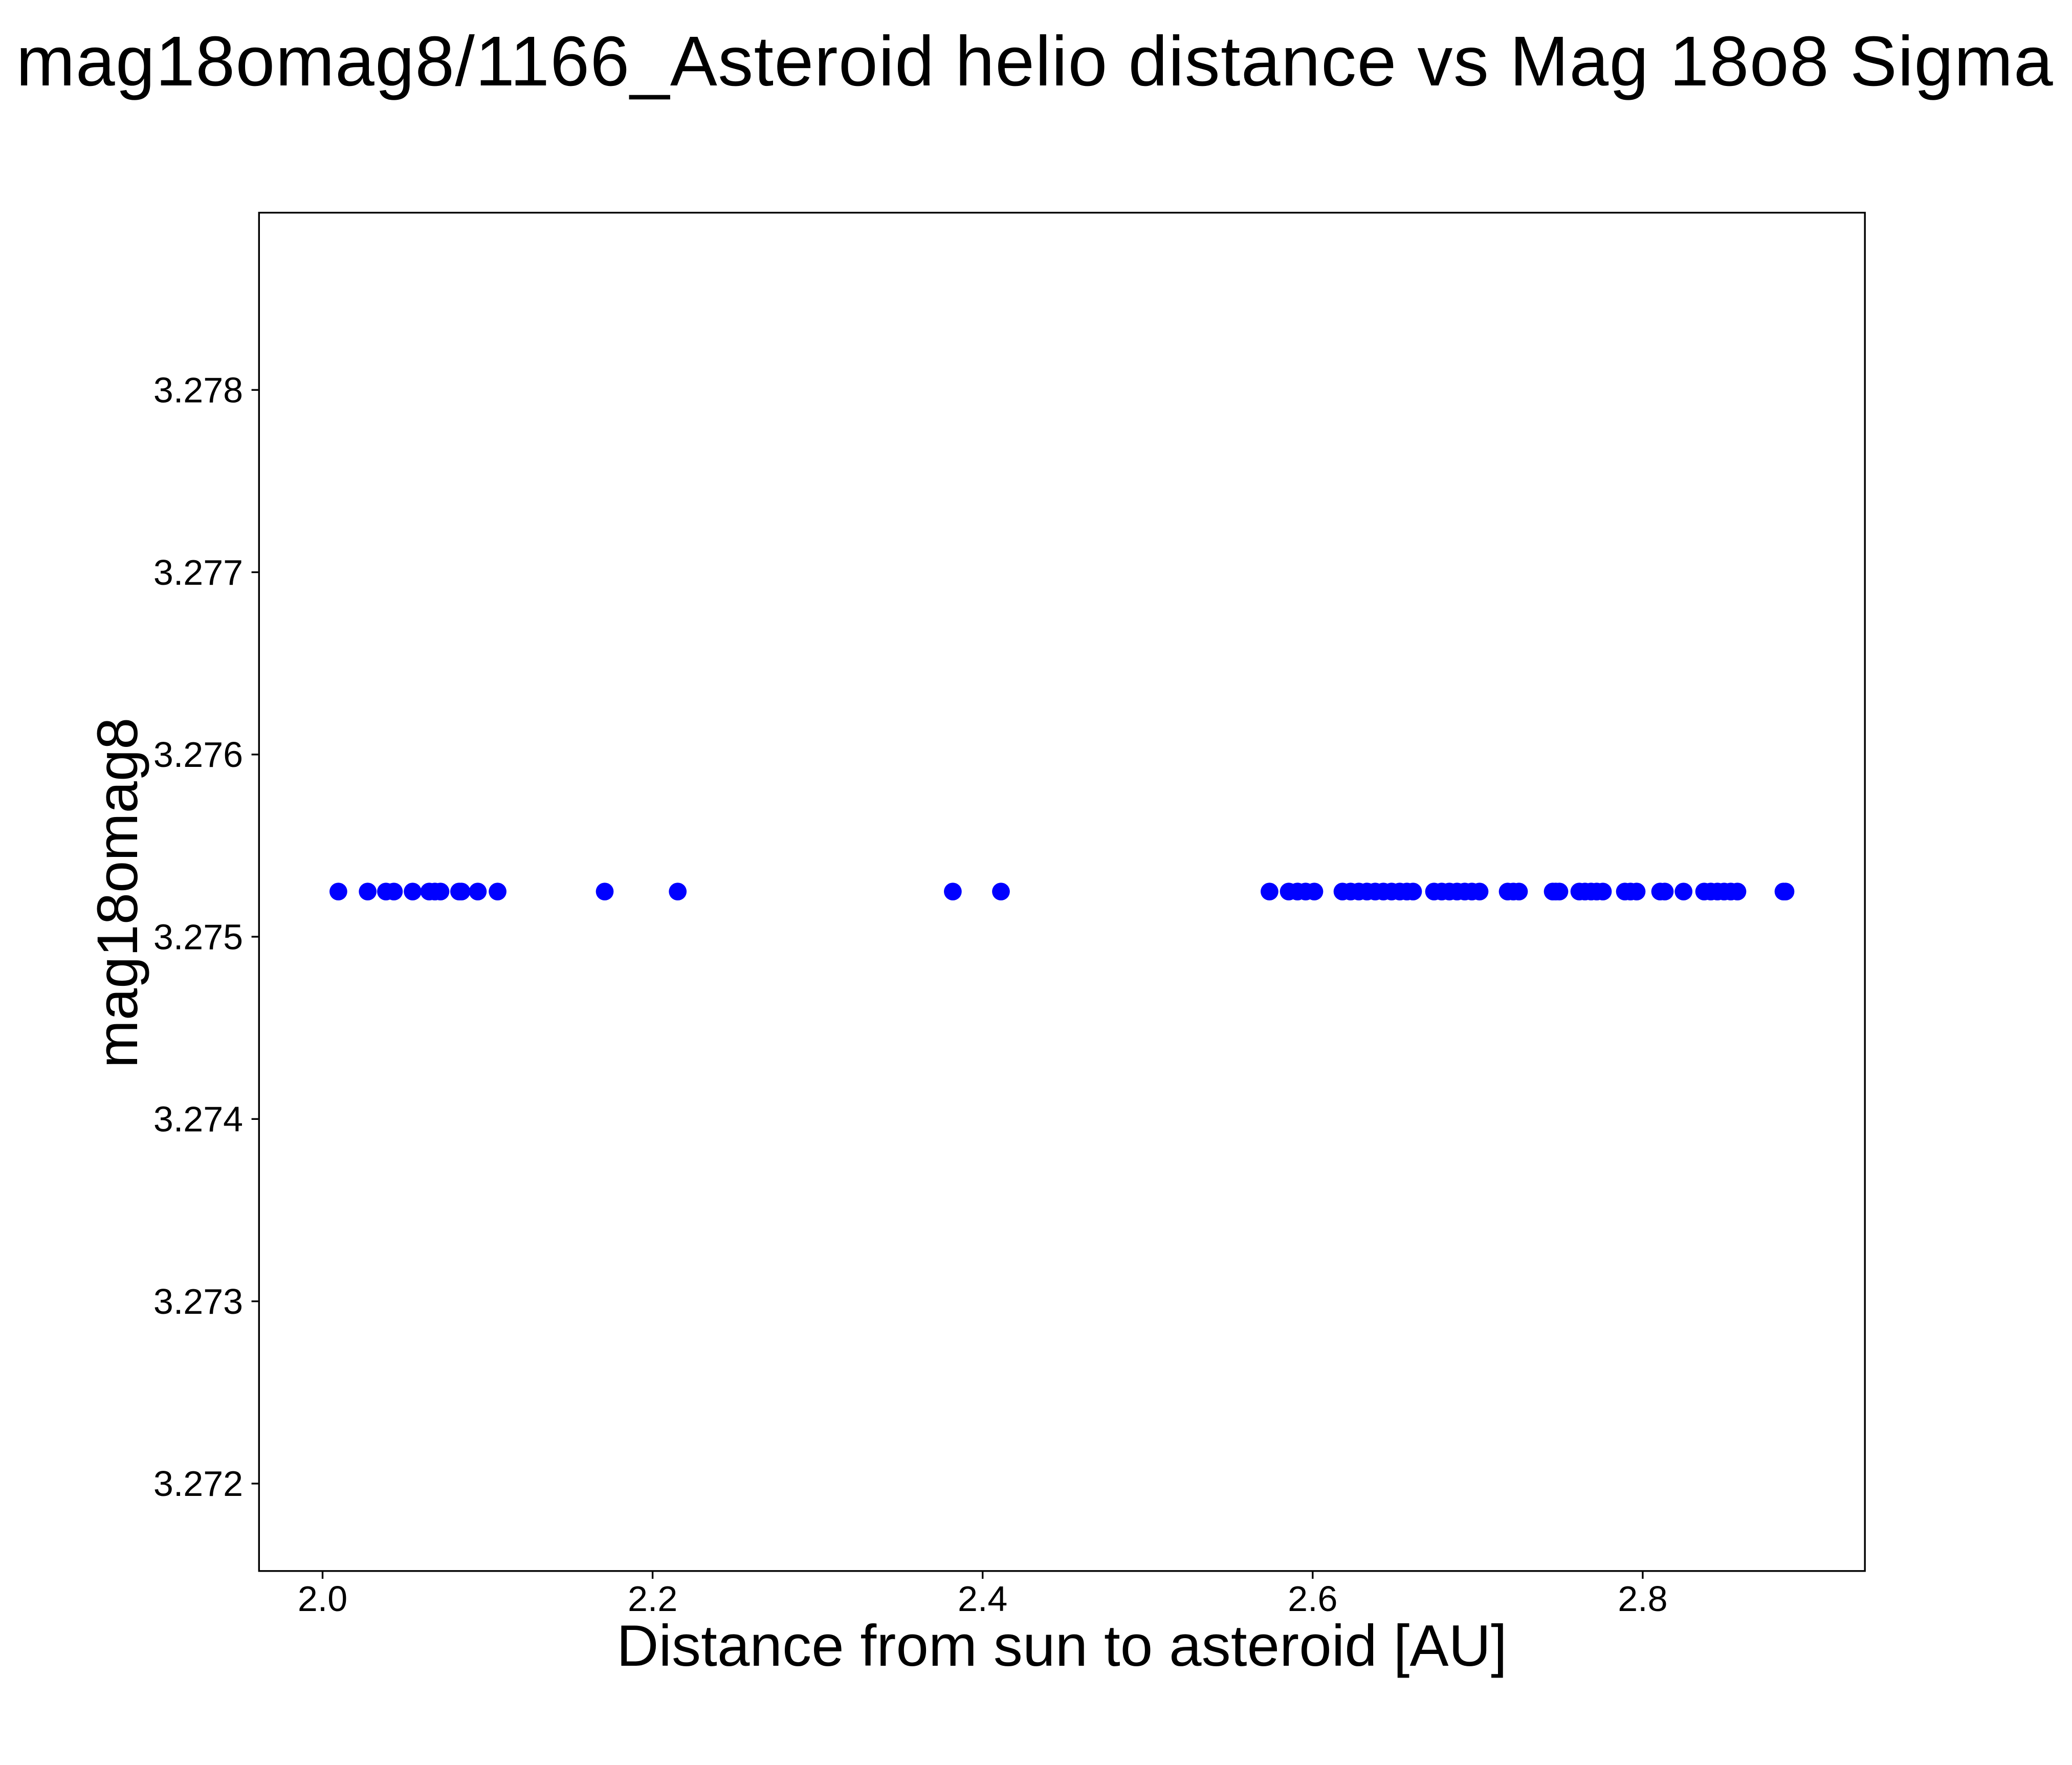 The height and width of the screenshot is (1765, 2072). Describe the element at coordinates (198, 390) in the screenshot. I see `svg-text: 3.278` at that location.